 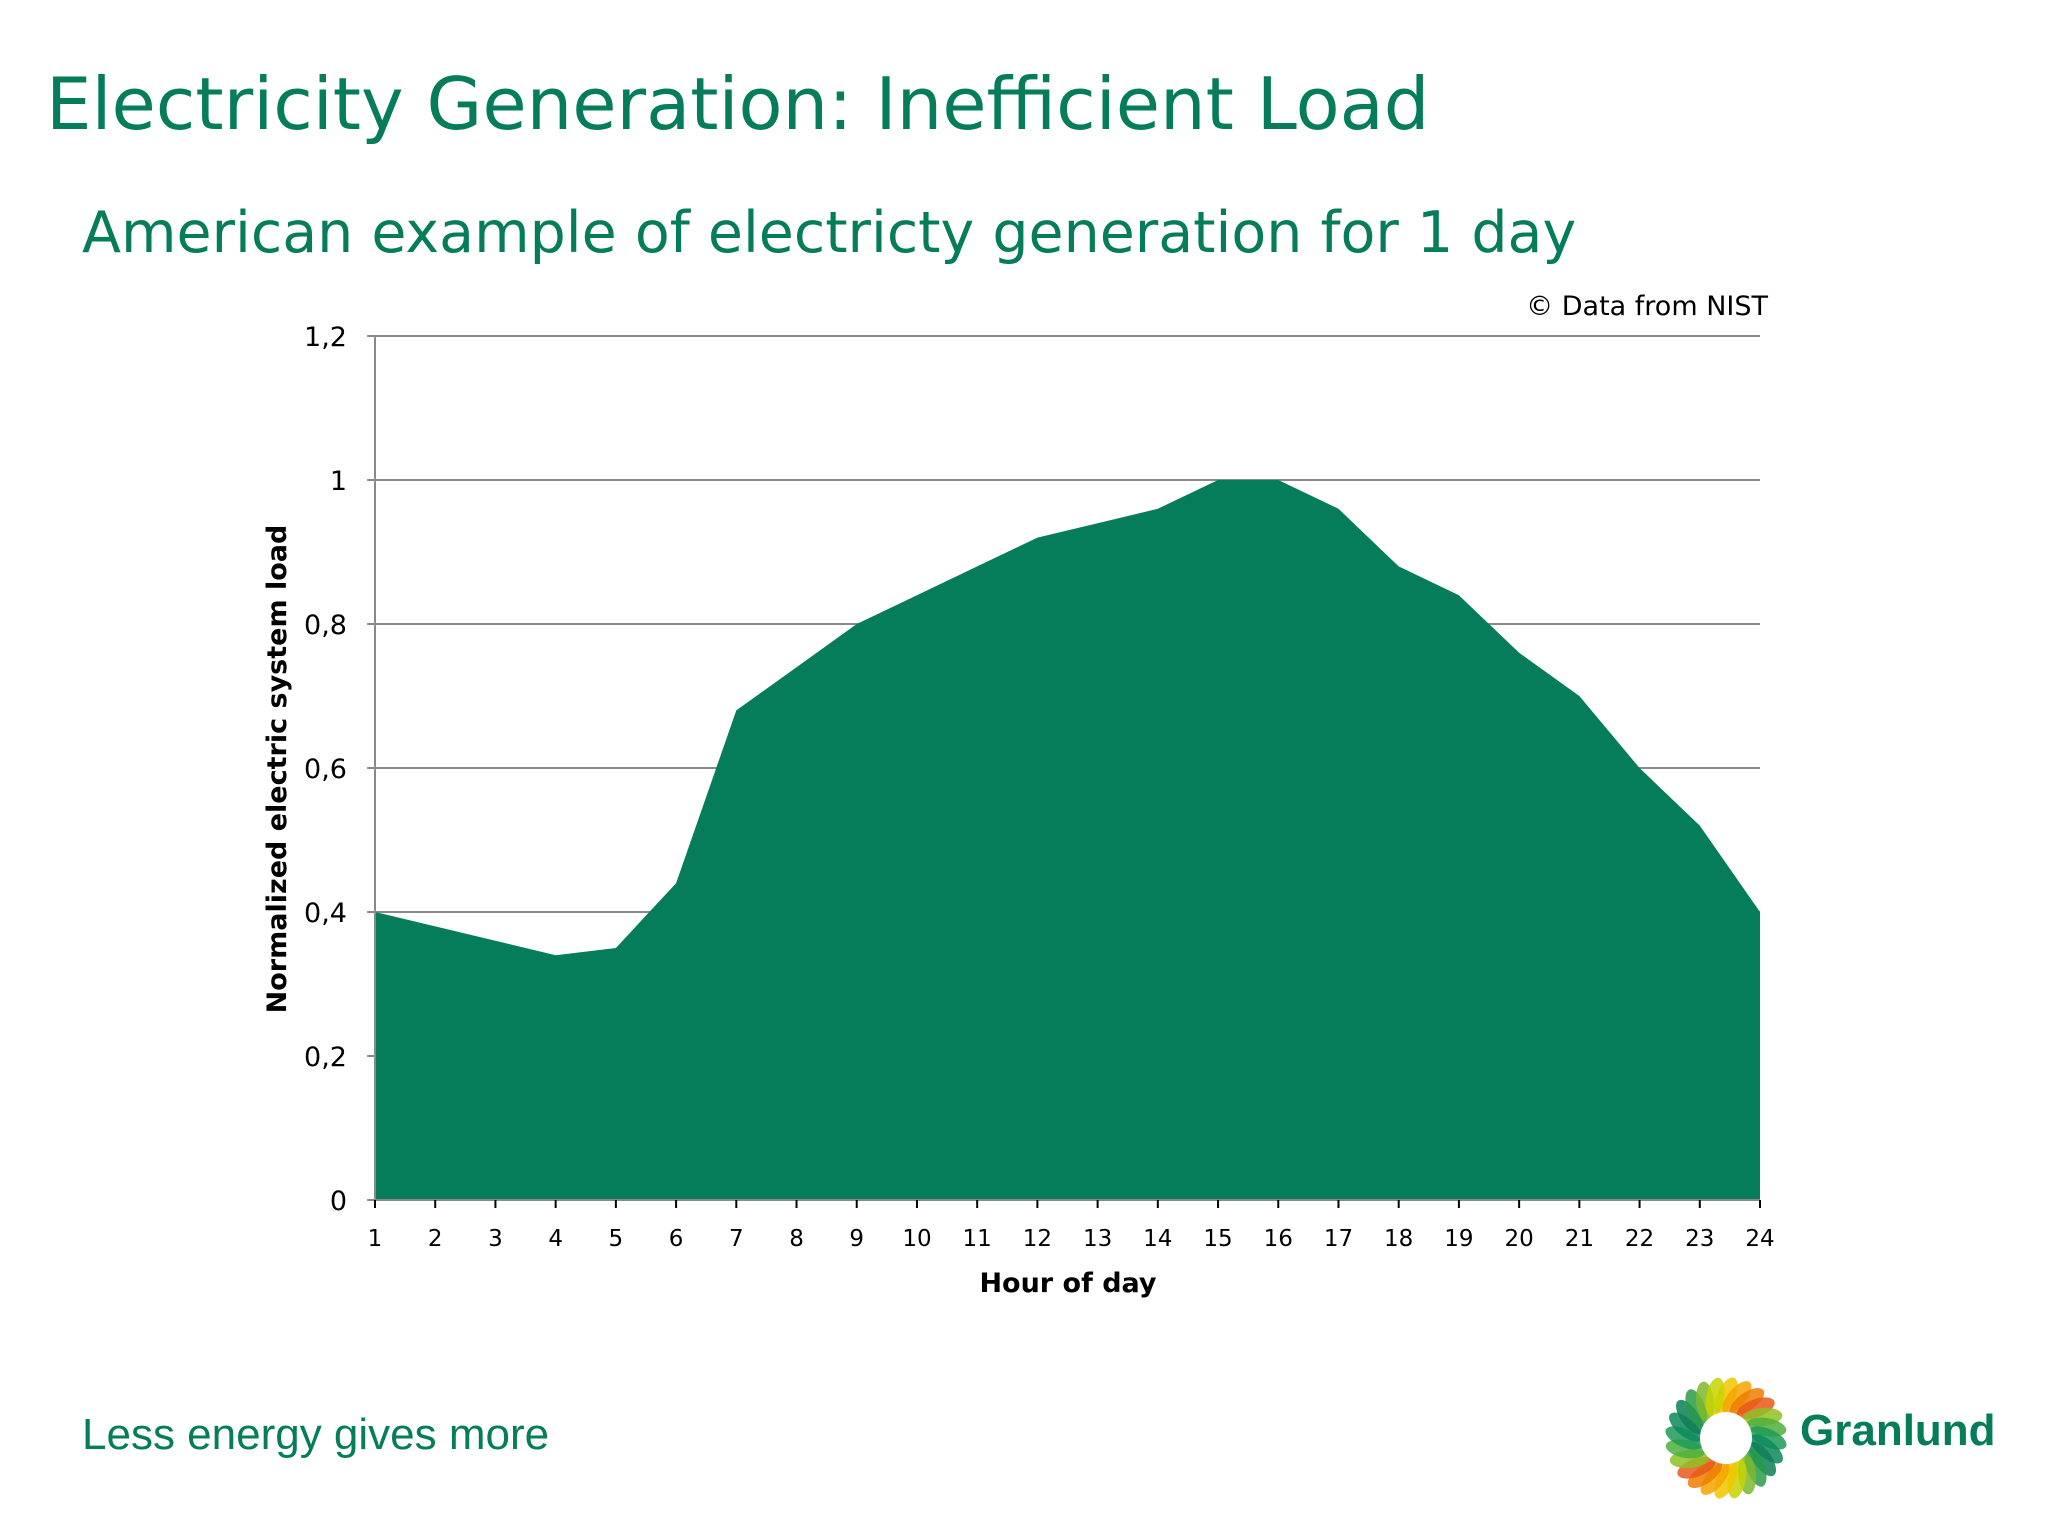 I want to click on x-tick-label: 5, so click(x=616, y=1239).